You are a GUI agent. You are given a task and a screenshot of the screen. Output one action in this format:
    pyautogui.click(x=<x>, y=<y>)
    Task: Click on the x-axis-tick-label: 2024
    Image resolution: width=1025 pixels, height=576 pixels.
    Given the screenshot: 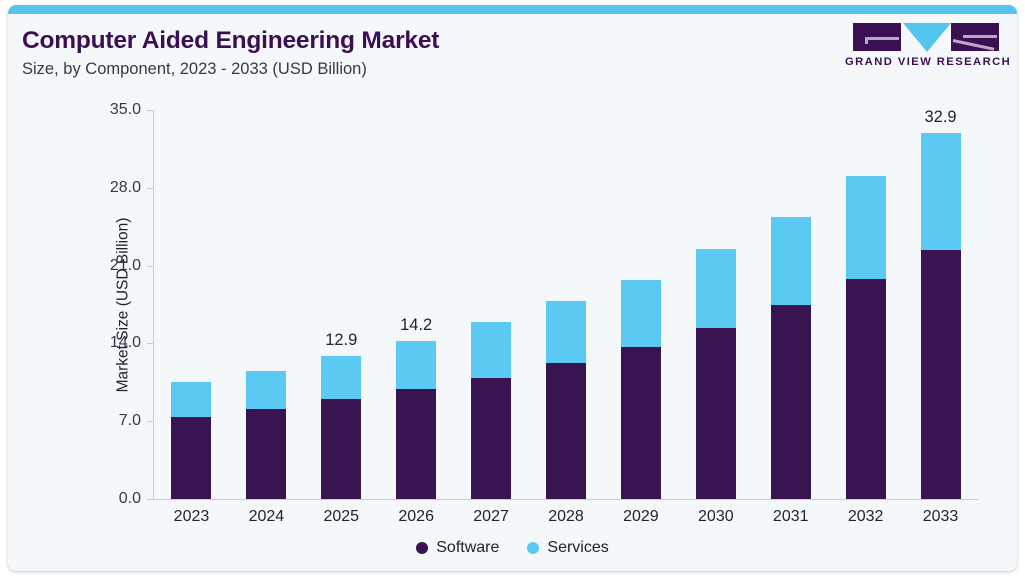 What is the action you would take?
    pyautogui.click(x=266, y=516)
    